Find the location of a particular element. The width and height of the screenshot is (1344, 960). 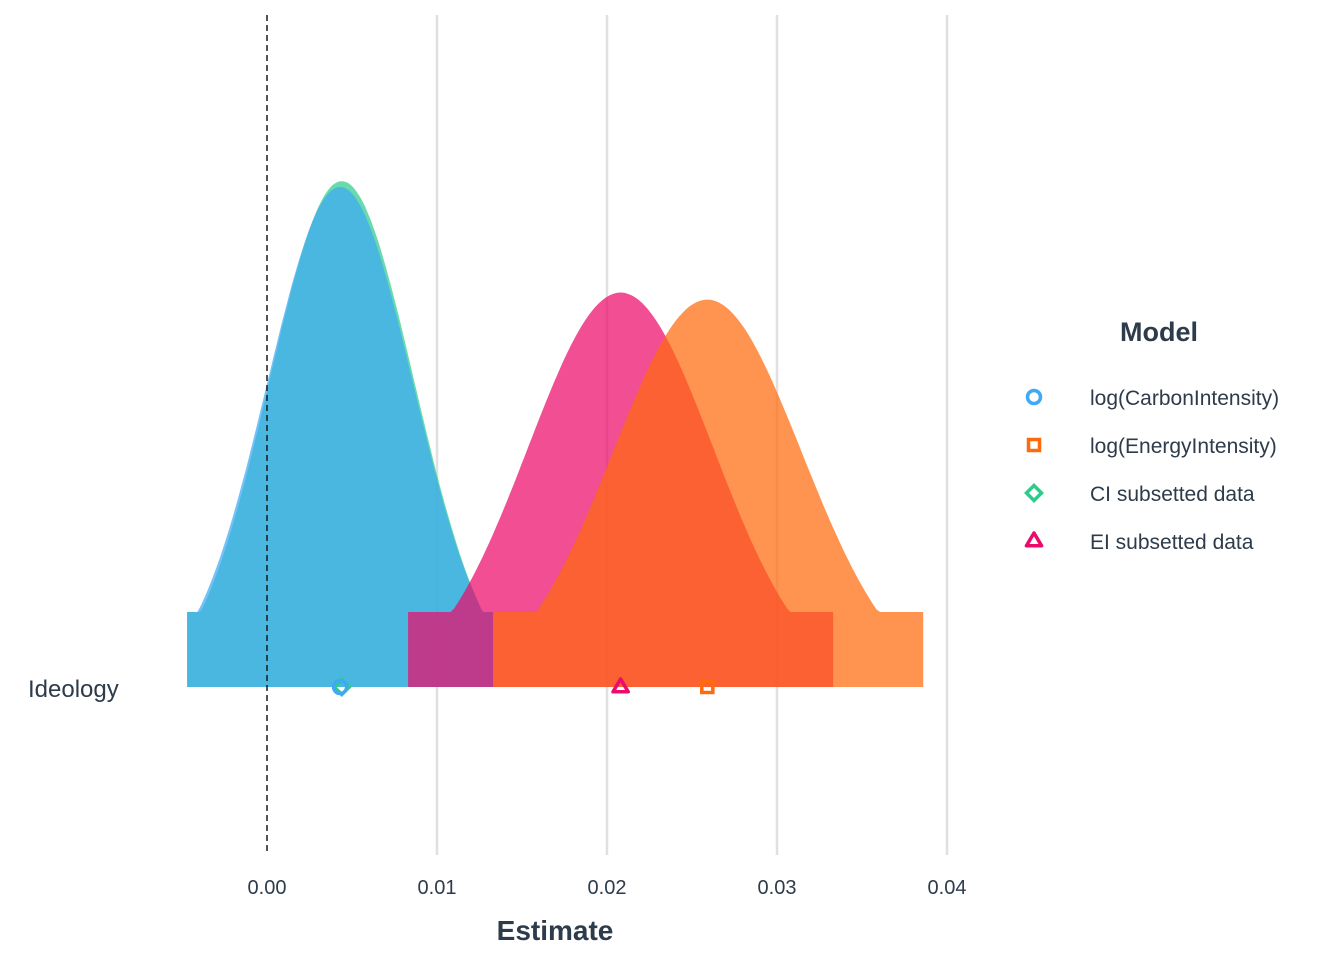

legend-key-ci-subsetted-data is located at coordinates (1034, 493).